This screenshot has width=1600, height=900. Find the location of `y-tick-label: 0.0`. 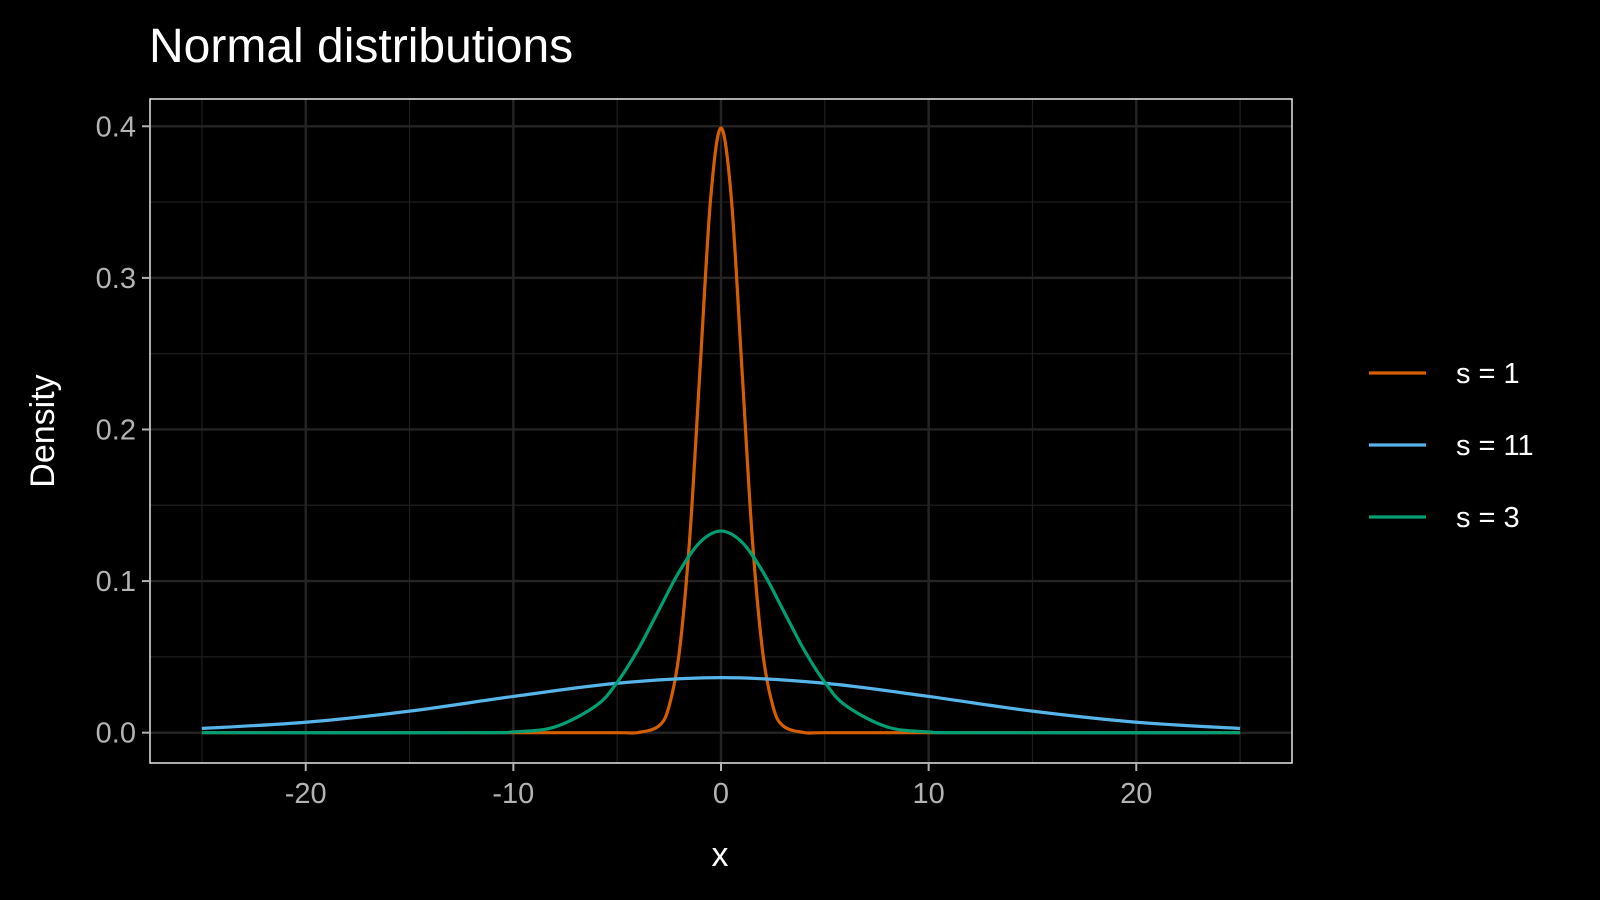

y-tick-label: 0.0 is located at coordinates (116, 734).